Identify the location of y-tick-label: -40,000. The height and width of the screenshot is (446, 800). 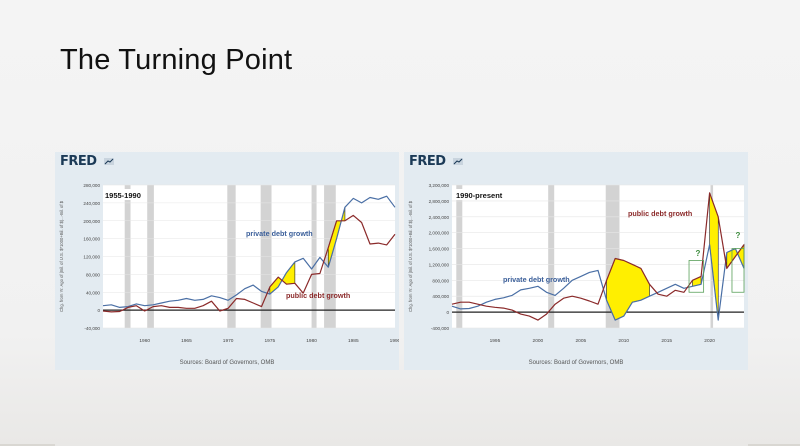
(92, 328).